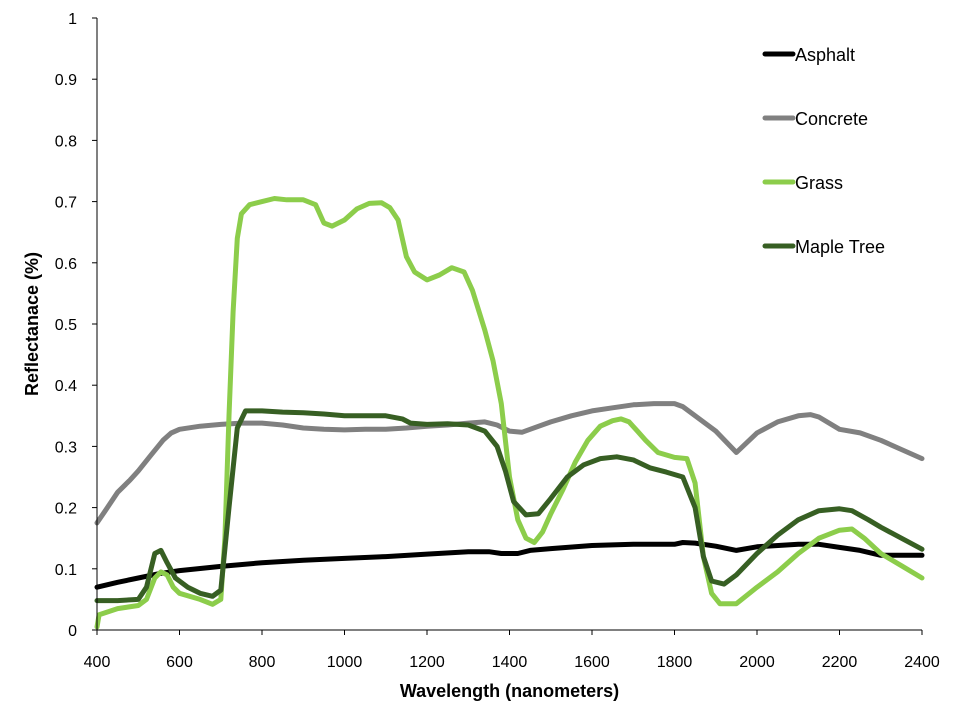  What do you see at coordinates (922, 662) in the screenshot?
I see `x-tick-label: 2400` at bounding box center [922, 662].